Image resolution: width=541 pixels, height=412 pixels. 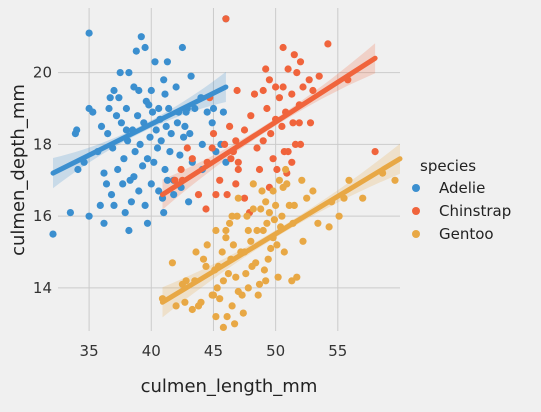 I want to click on y-tick-label: 18, so click(x=42, y=144).